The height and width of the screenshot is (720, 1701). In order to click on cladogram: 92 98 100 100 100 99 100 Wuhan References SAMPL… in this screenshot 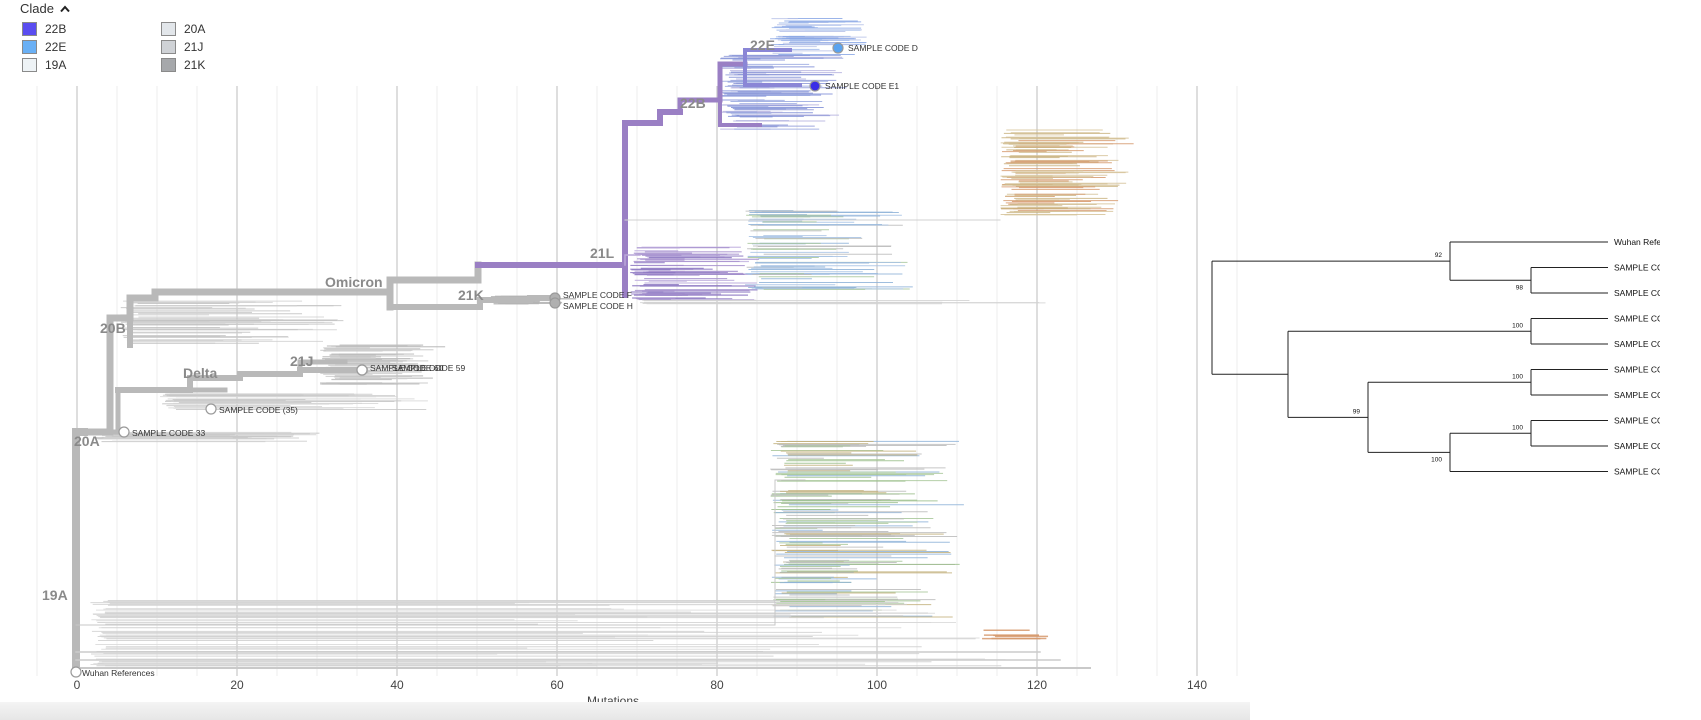, I will do `click(1430, 358)`.